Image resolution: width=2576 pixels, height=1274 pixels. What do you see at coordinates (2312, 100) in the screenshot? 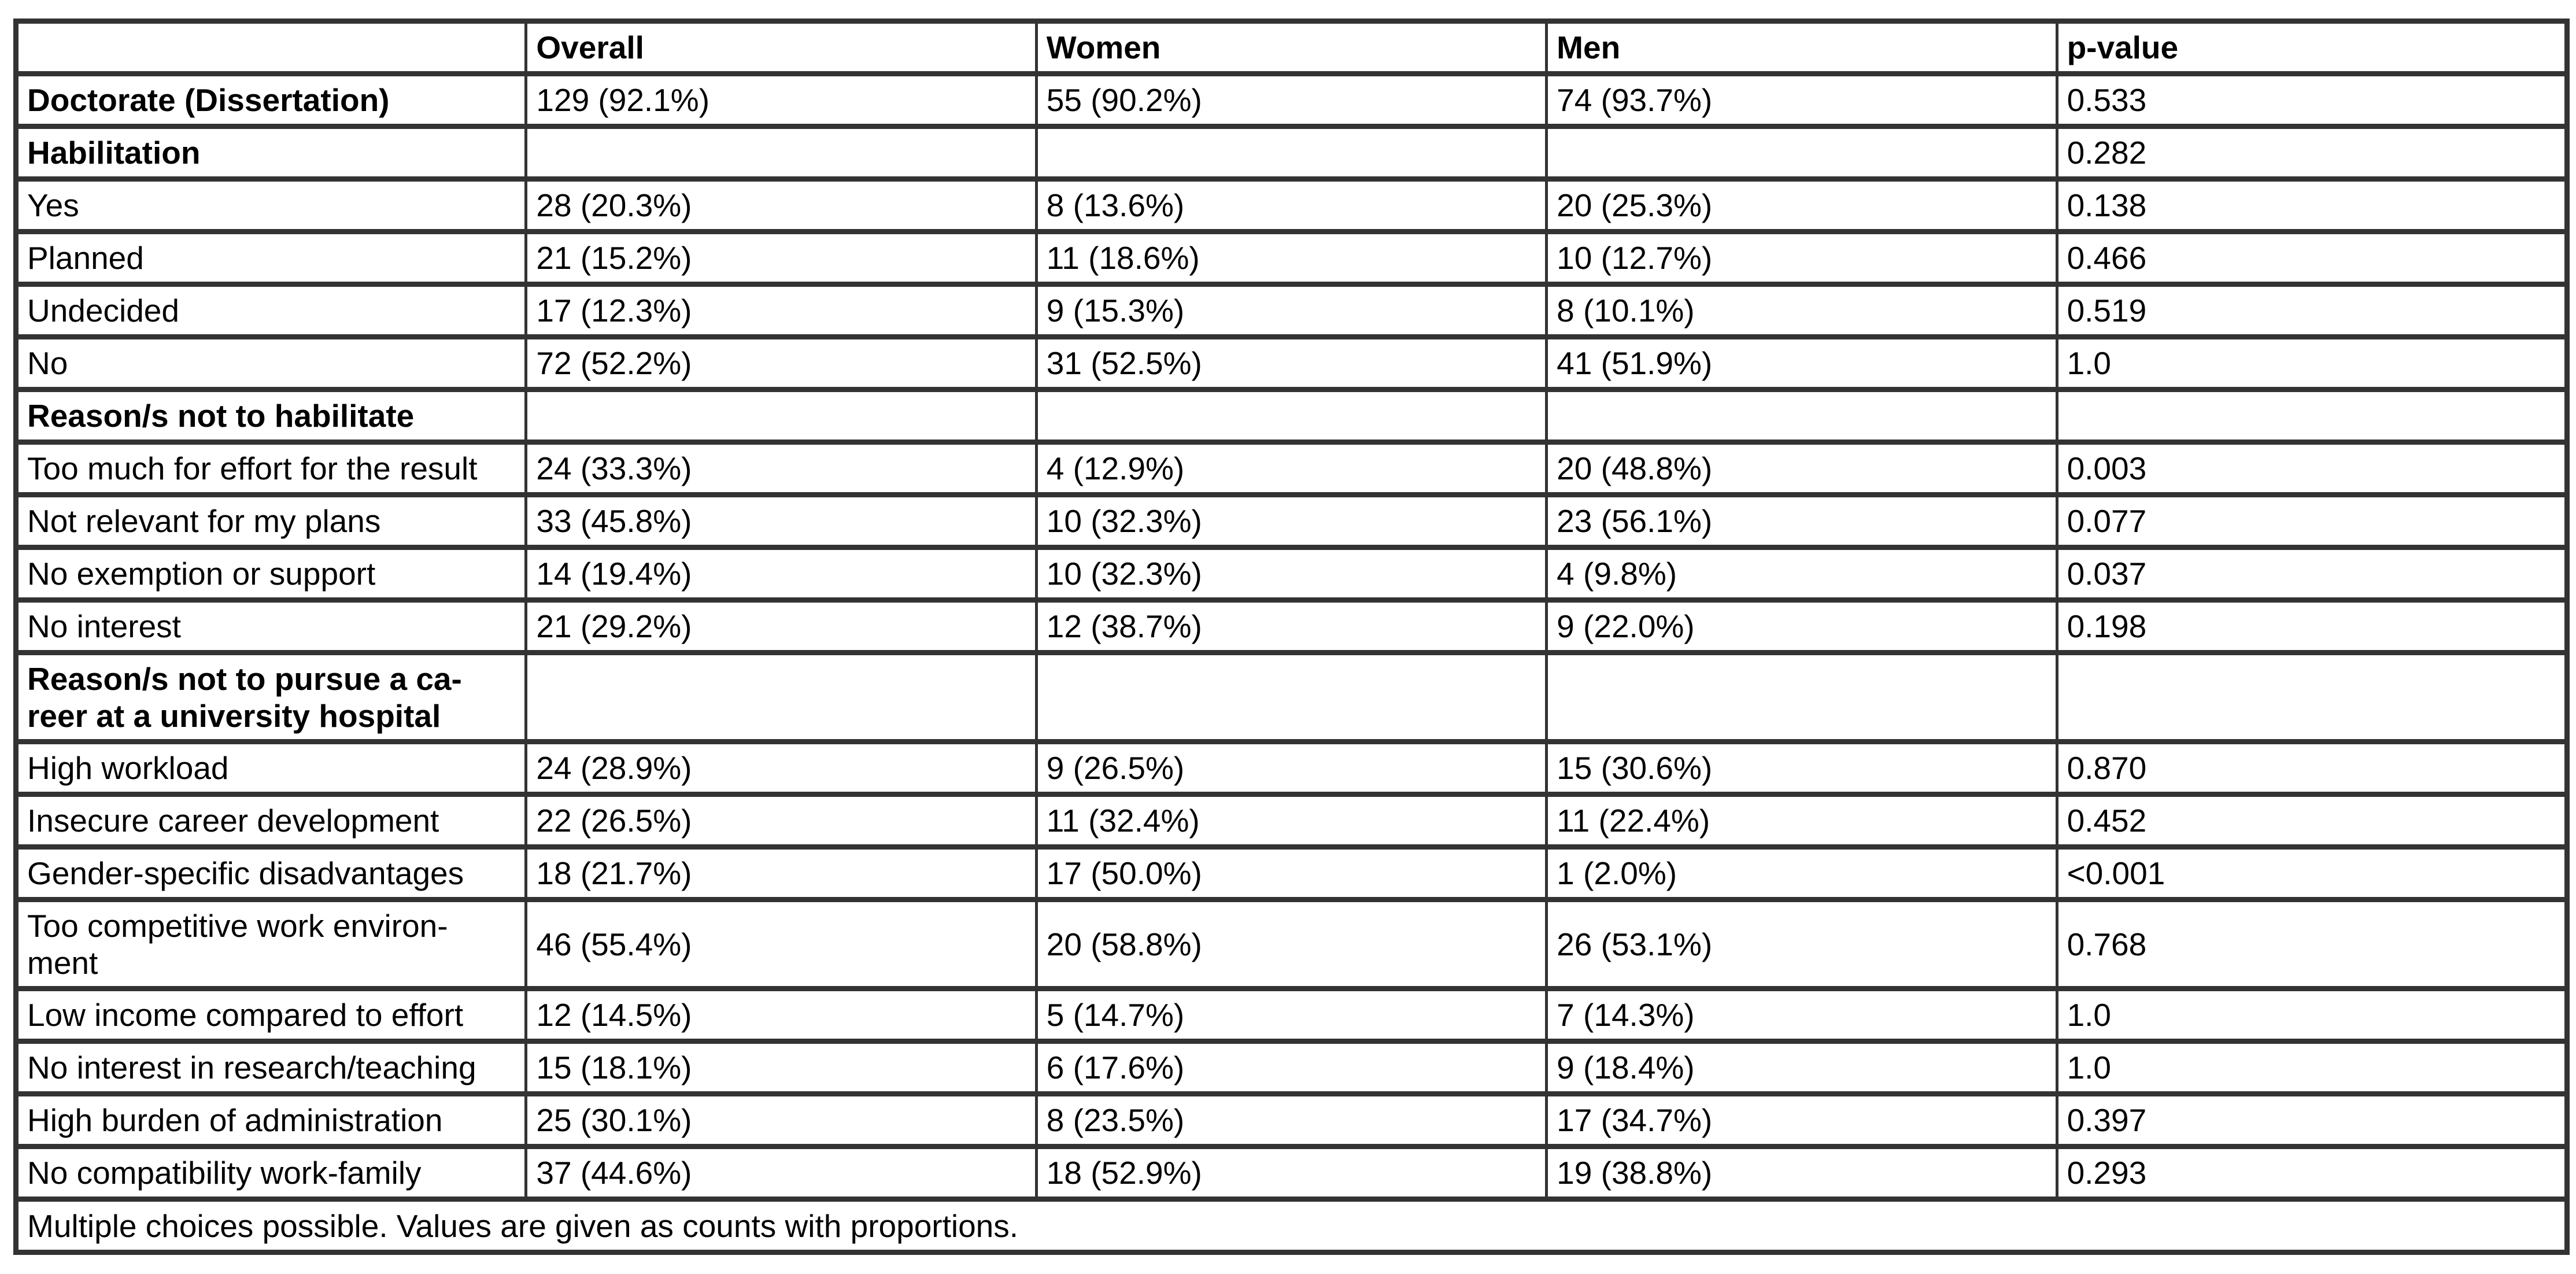
I see `cell-p-value: 0.533` at bounding box center [2312, 100].